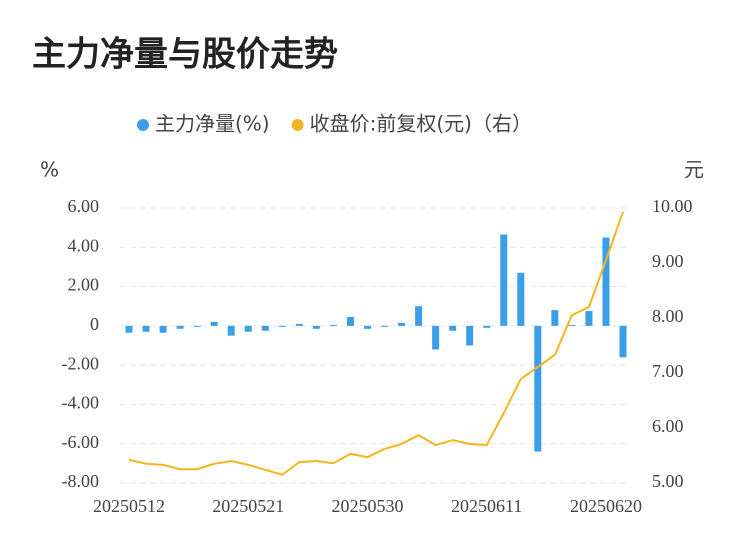  What do you see at coordinates (84, 245) in the screenshot?
I see `y-tick-label: 4.00` at bounding box center [84, 245].